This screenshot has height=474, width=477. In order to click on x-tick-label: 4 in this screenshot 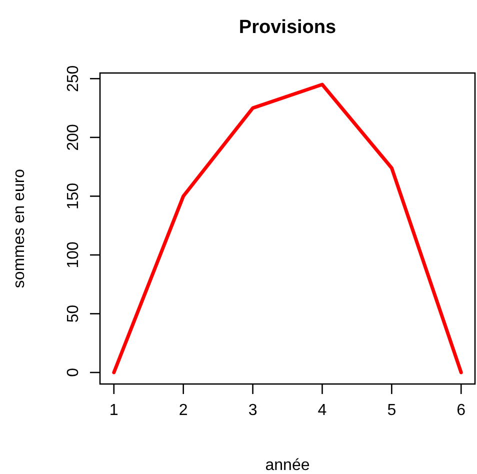, I will do `click(322, 410)`.